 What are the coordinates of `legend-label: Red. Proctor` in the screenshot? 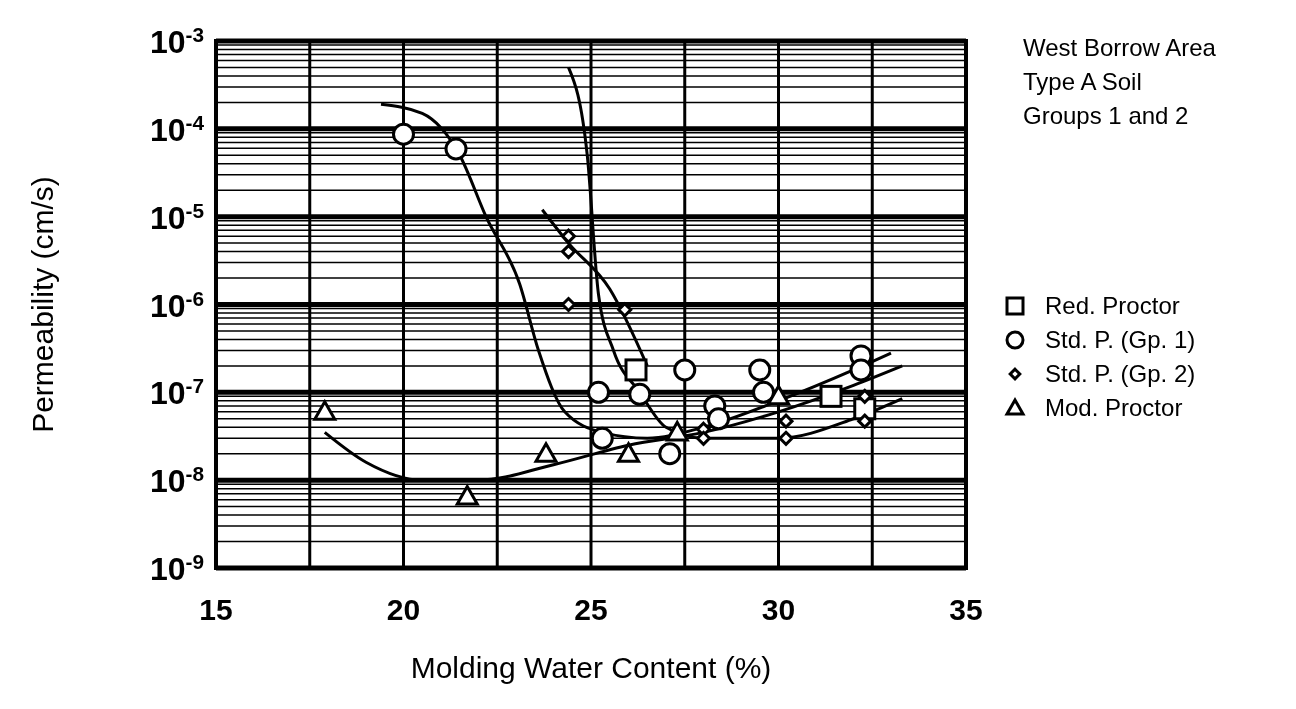 It's located at (1112, 305).